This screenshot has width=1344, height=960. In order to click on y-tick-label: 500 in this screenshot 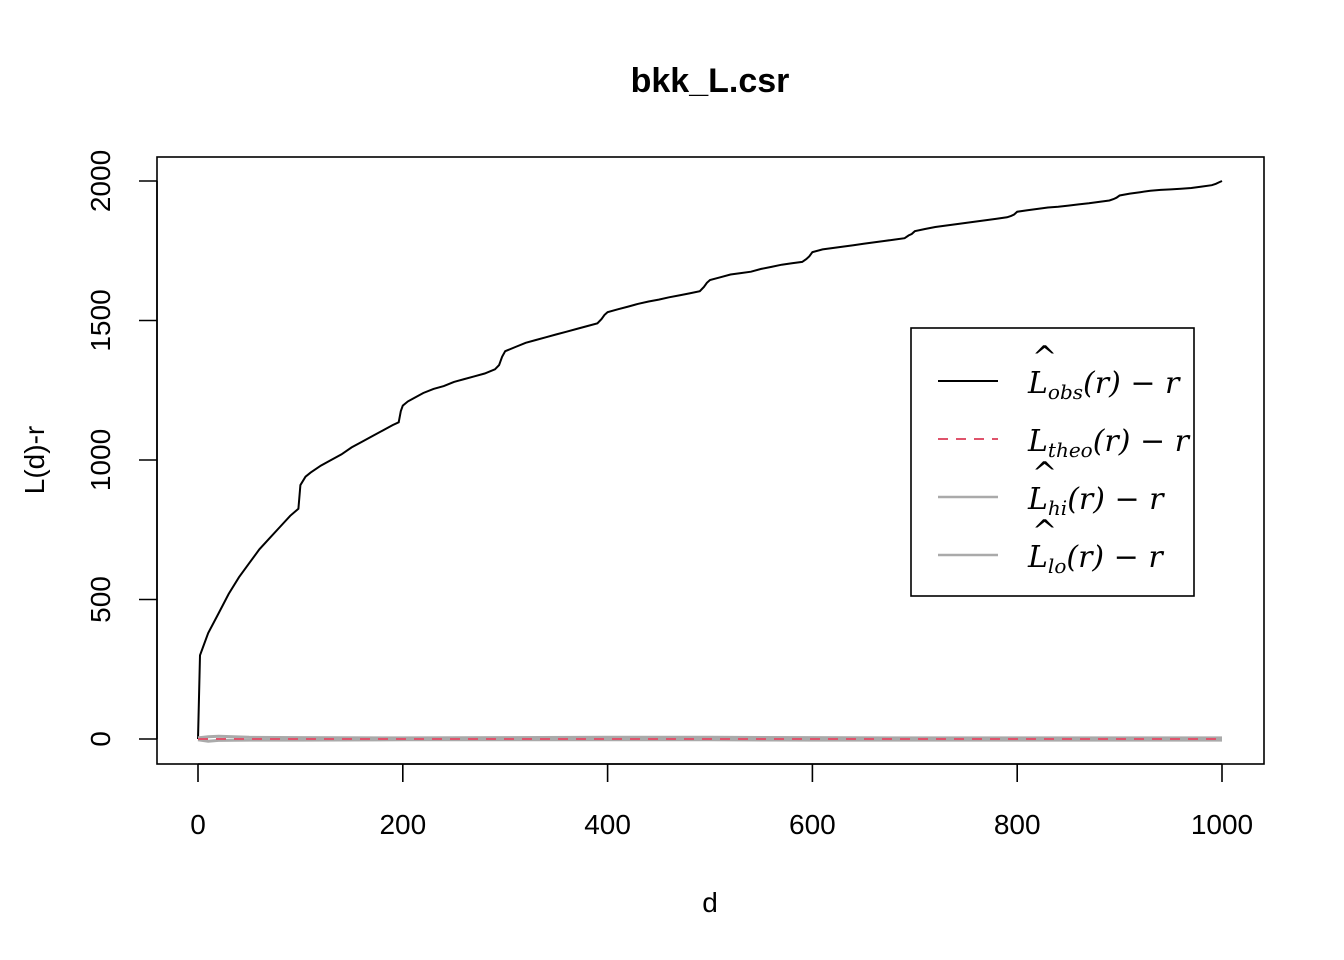, I will do `click(100, 599)`.